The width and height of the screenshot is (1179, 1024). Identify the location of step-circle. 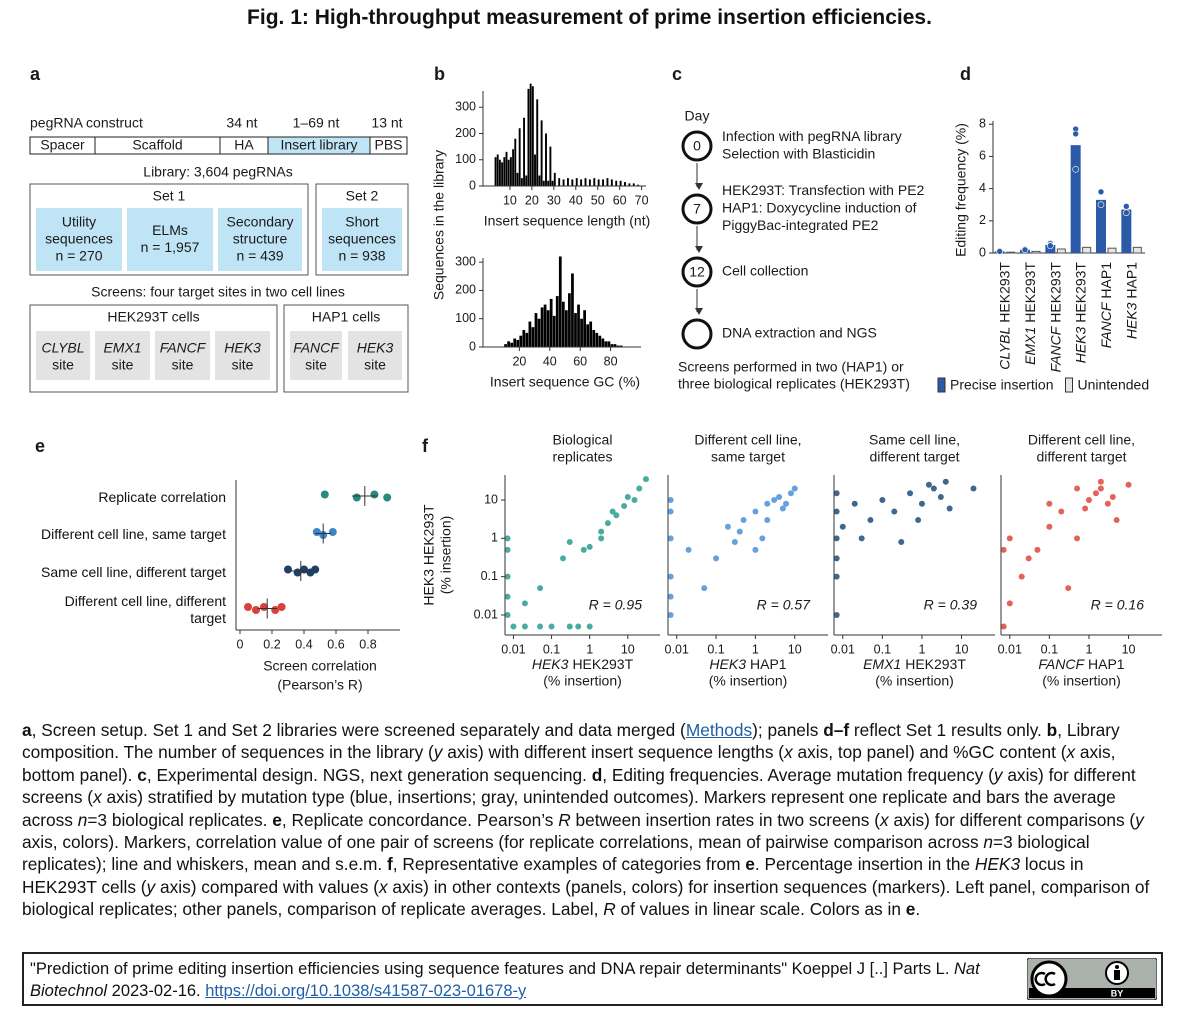
(697, 146).